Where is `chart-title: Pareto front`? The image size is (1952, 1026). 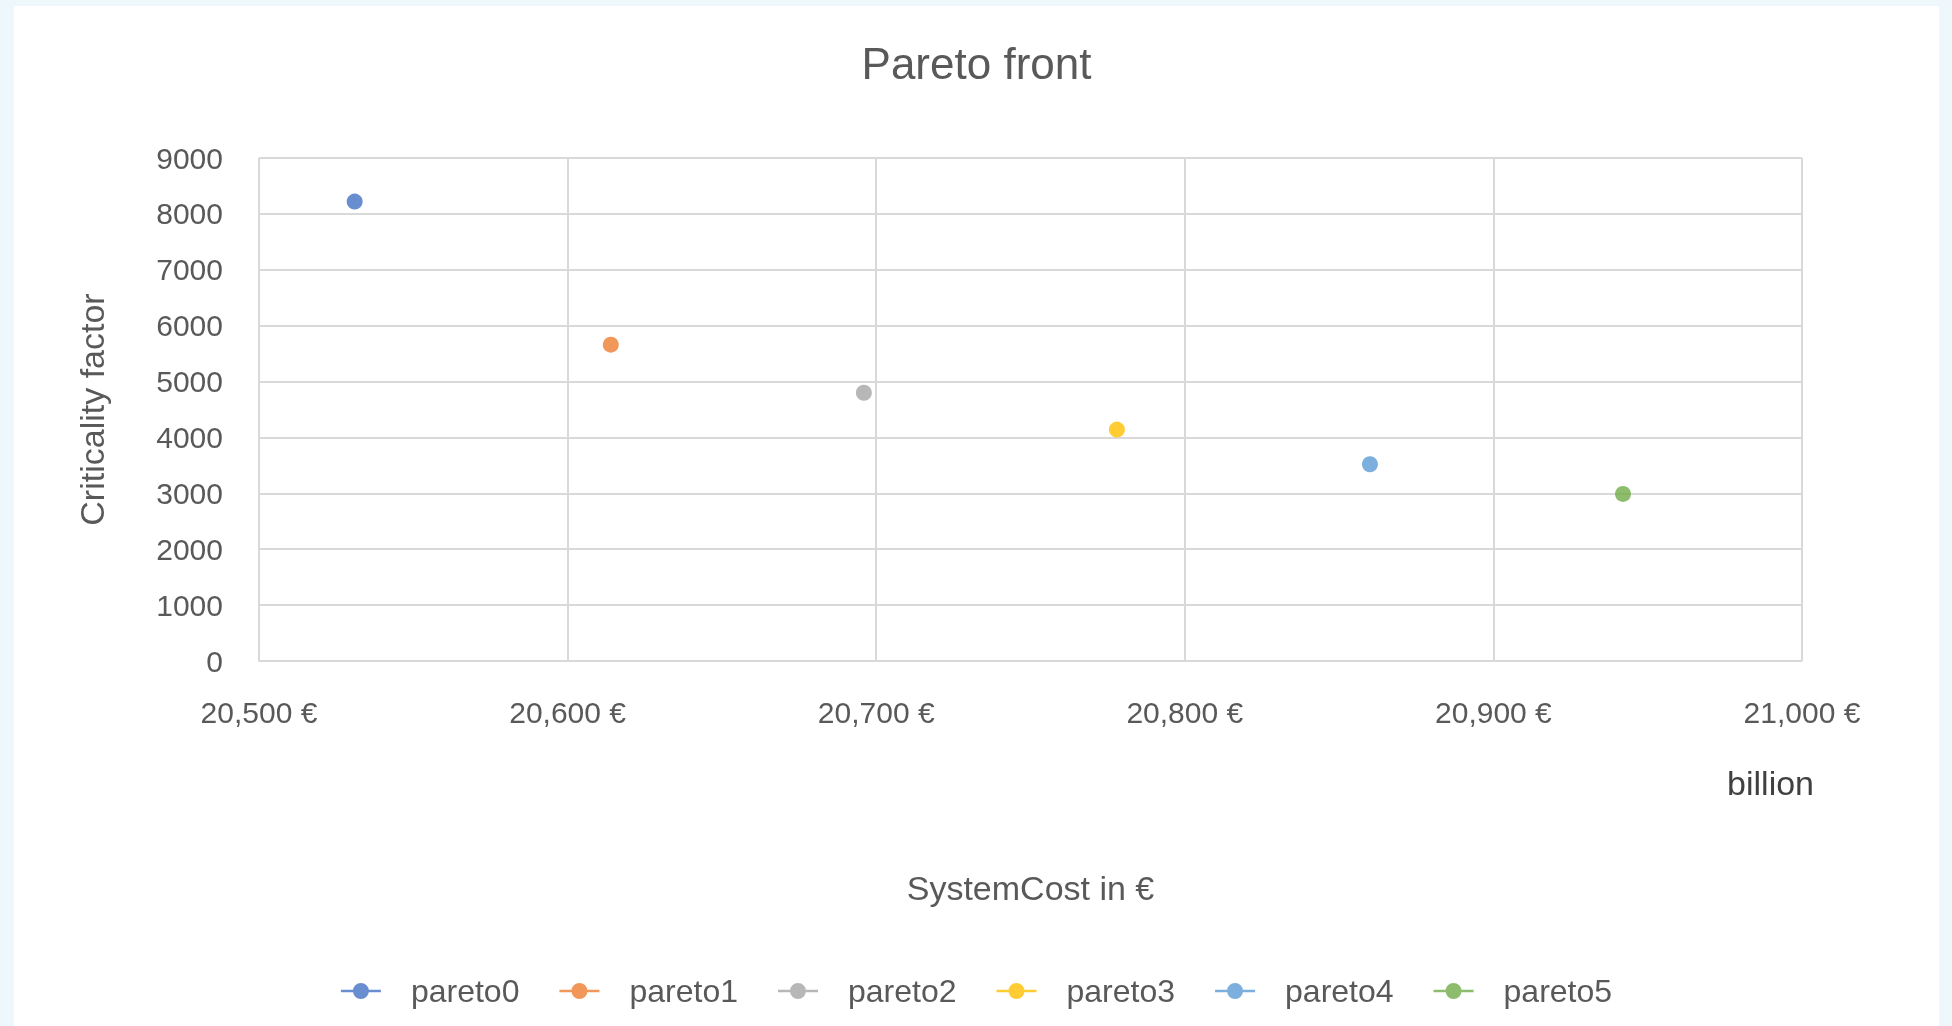
chart-title: Pareto front is located at coordinates (976, 63).